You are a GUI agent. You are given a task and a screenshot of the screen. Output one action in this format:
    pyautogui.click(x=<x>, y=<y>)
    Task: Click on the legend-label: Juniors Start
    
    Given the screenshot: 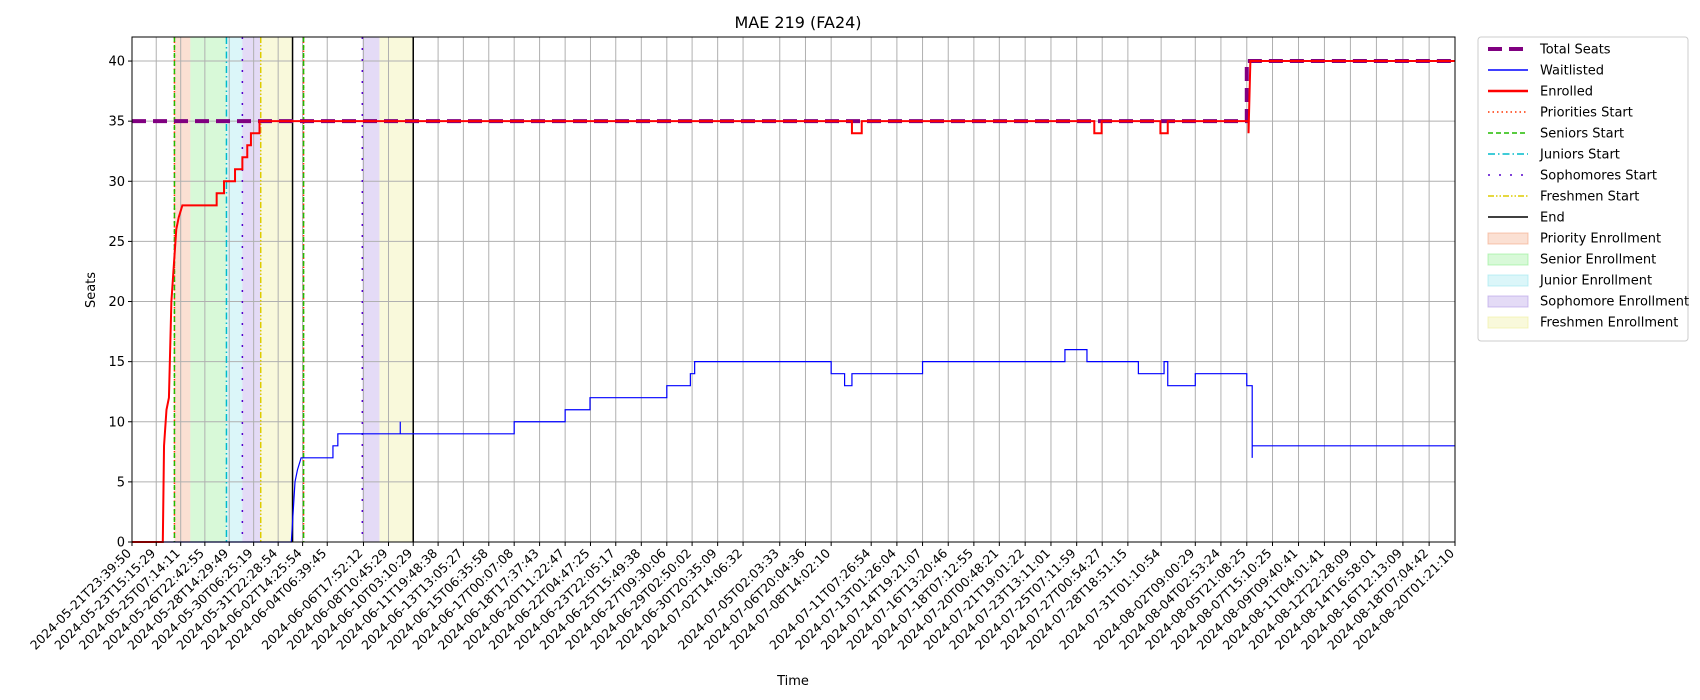 What is the action you would take?
    pyautogui.click(x=1579, y=155)
    